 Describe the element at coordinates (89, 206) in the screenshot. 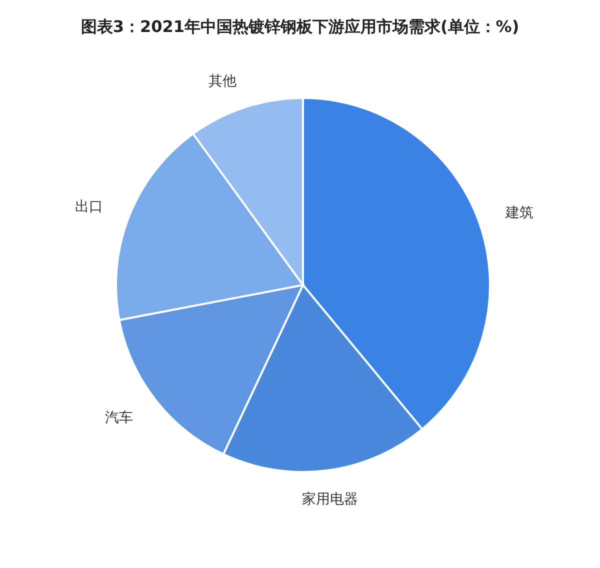

I see `slice-label: 出口` at that location.